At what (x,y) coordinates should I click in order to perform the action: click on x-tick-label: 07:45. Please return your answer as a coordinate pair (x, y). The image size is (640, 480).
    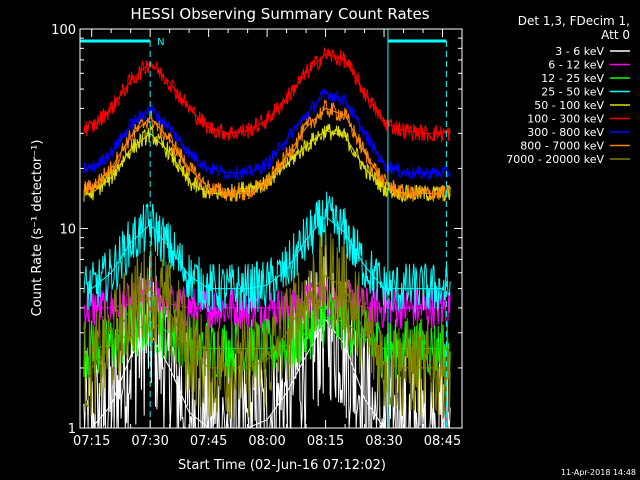
    Looking at the image, I should click on (208, 441).